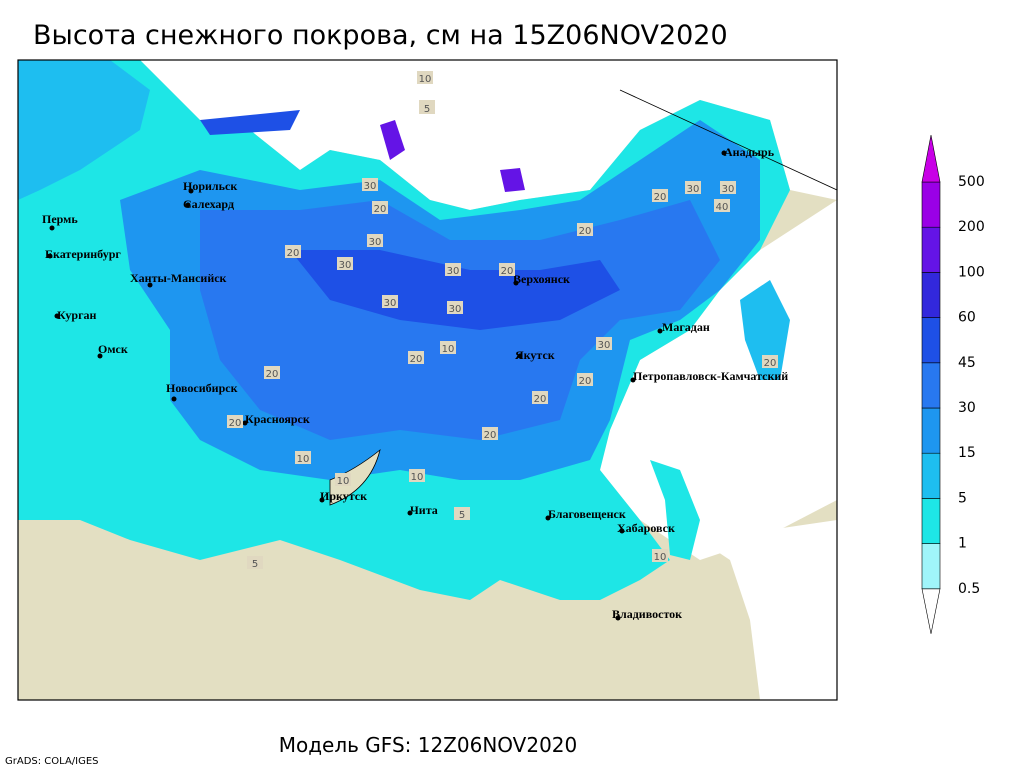  Describe the element at coordinates (77, 315) in the screenshot. I see `city-label: Курган` at that location.